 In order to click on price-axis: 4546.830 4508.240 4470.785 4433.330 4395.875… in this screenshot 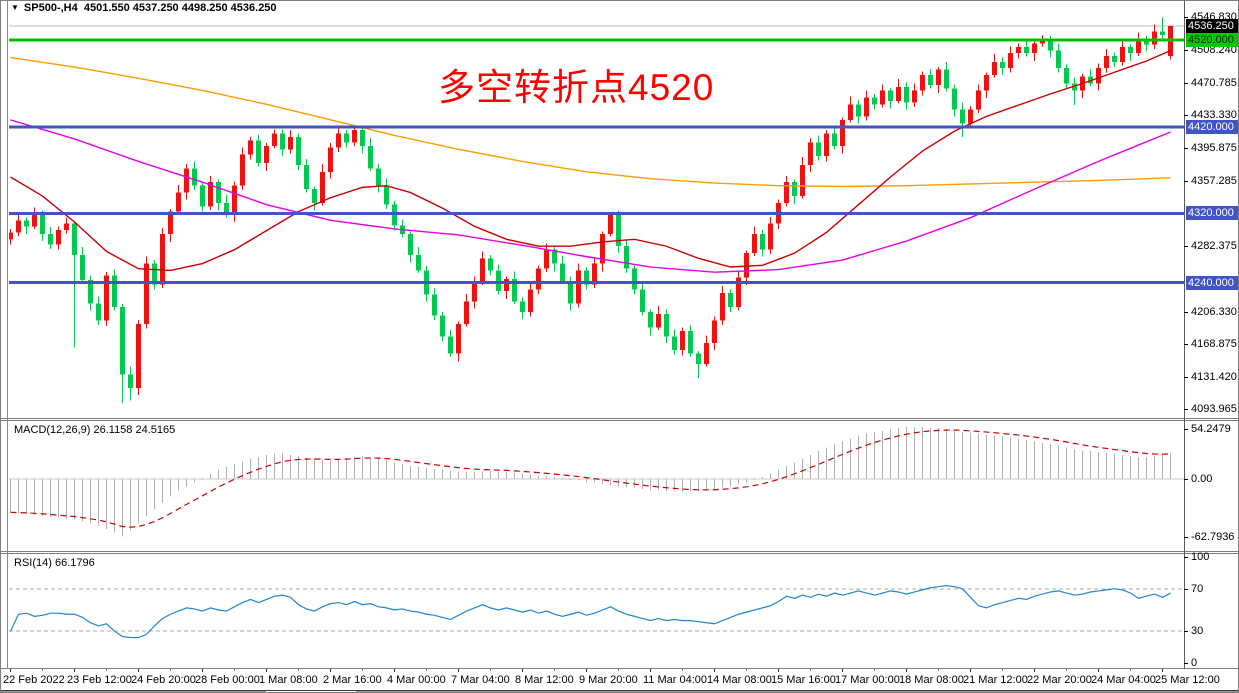, I will do `click(1211, 345)`.